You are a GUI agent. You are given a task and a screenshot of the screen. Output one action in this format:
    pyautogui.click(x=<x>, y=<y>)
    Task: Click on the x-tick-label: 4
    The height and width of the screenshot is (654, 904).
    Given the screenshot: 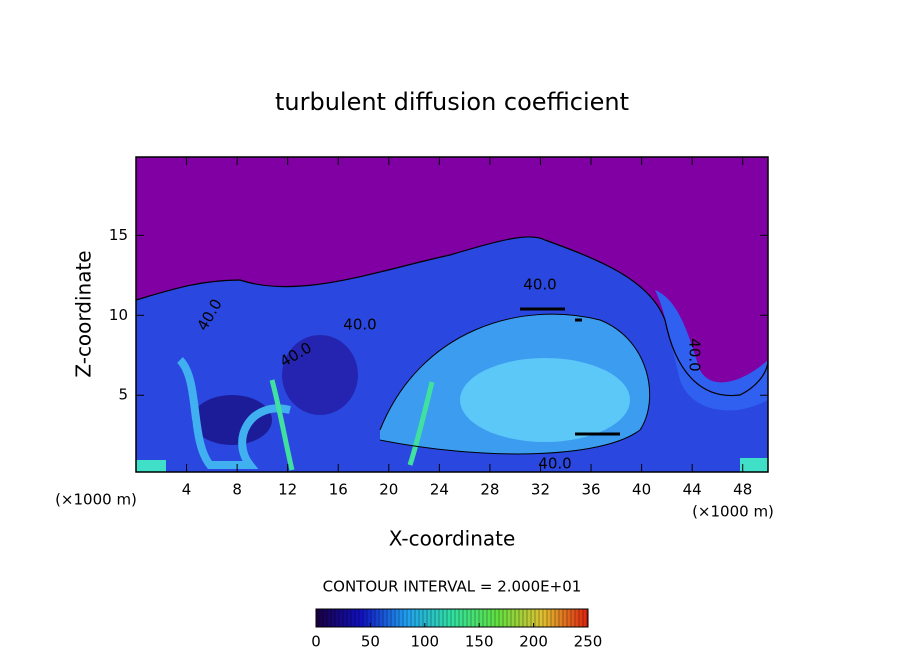 What is the action you would take?
    pyautogui.click(x=187, y=490)
    